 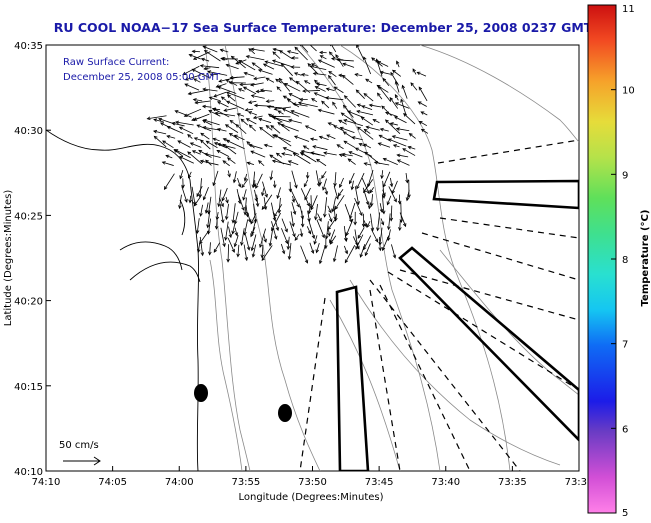 I want to click on x-tick-label: 73:35, so click(x=512, y=482).